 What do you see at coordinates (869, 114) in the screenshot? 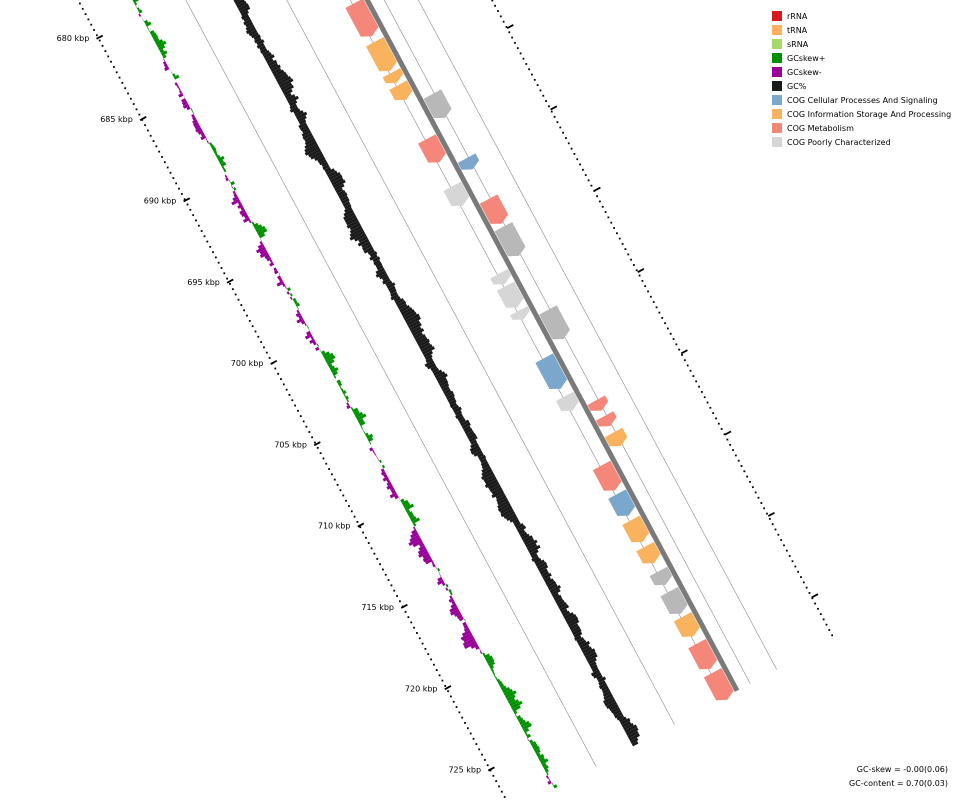
I see `legend-label: COG Information Storage And Processing` at bounding box center [869, 114].